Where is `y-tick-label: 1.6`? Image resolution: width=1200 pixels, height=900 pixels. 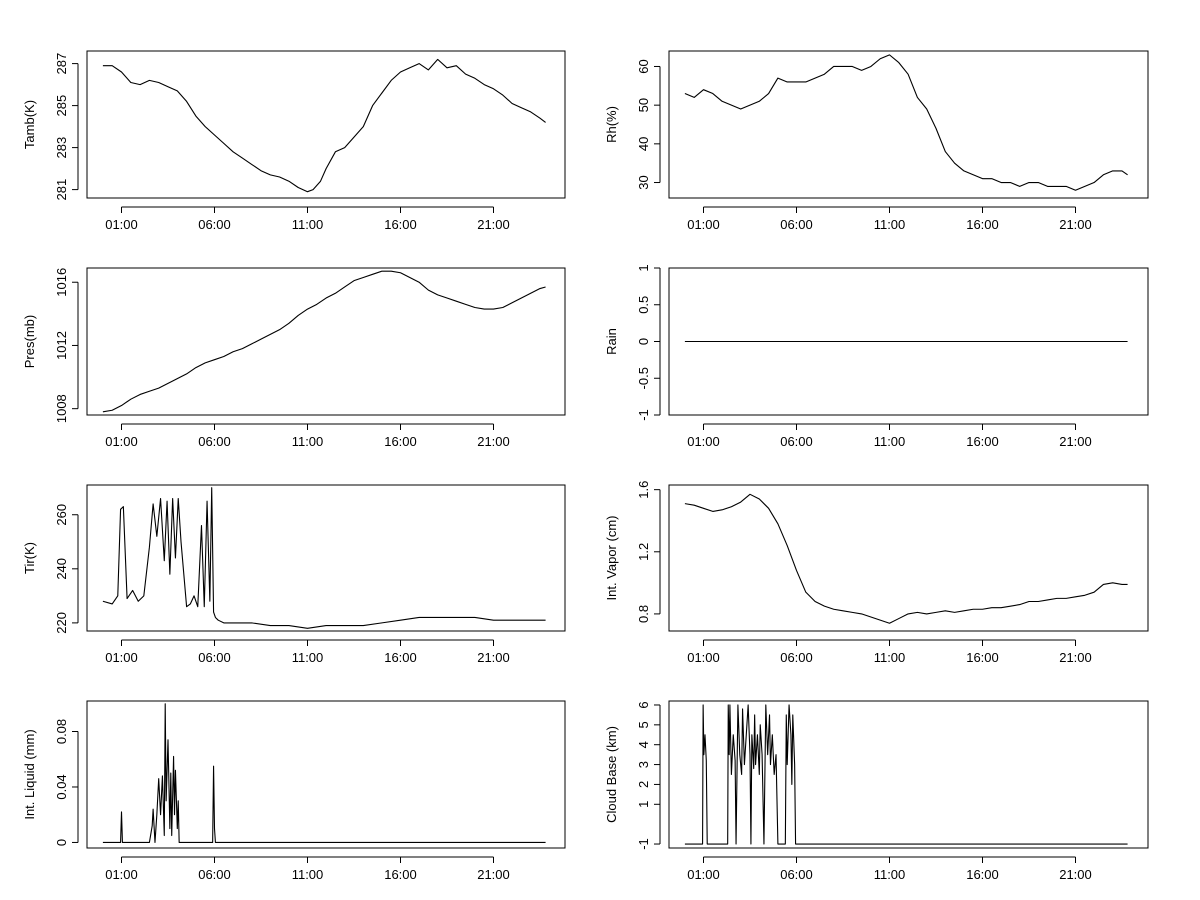
y-tick-label: 1.6 is located at coordinates (643, 490).